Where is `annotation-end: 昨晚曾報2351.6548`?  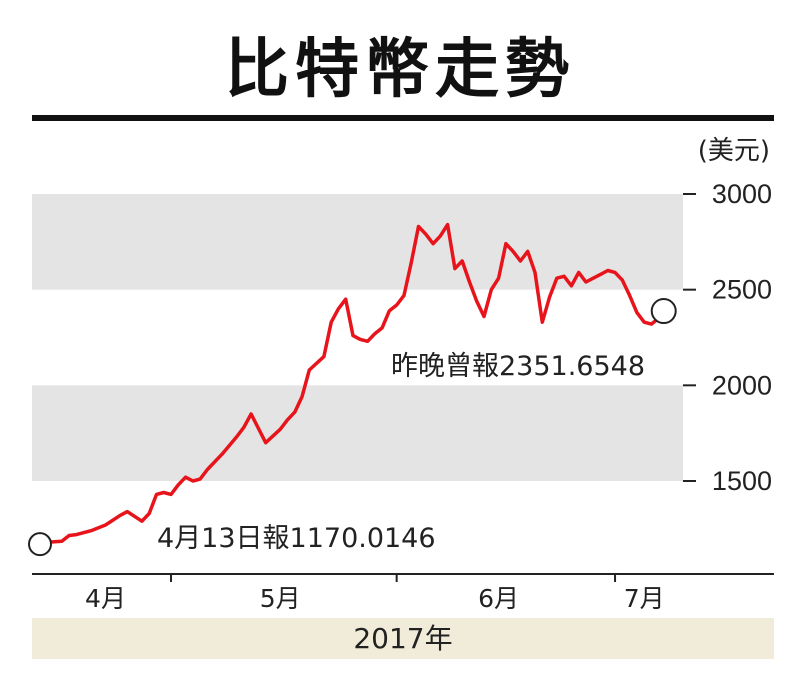 annotation-end: 昨晚曾報2351.6548 is located at coordinates (518, 366).